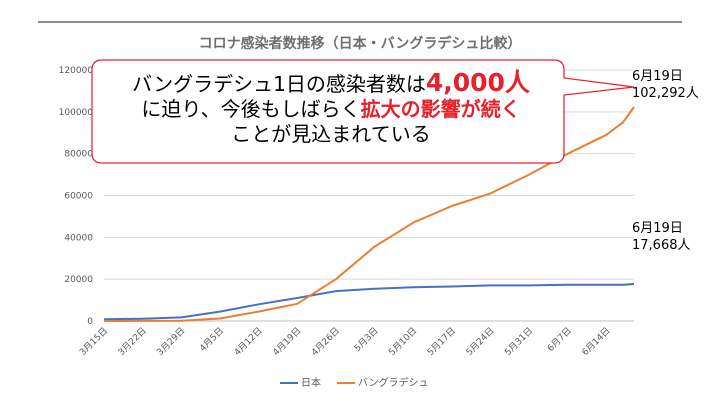  Describe the element at coordinates (78, 155) in the screenshot. I see `y-tick-label: 80000` at that location.